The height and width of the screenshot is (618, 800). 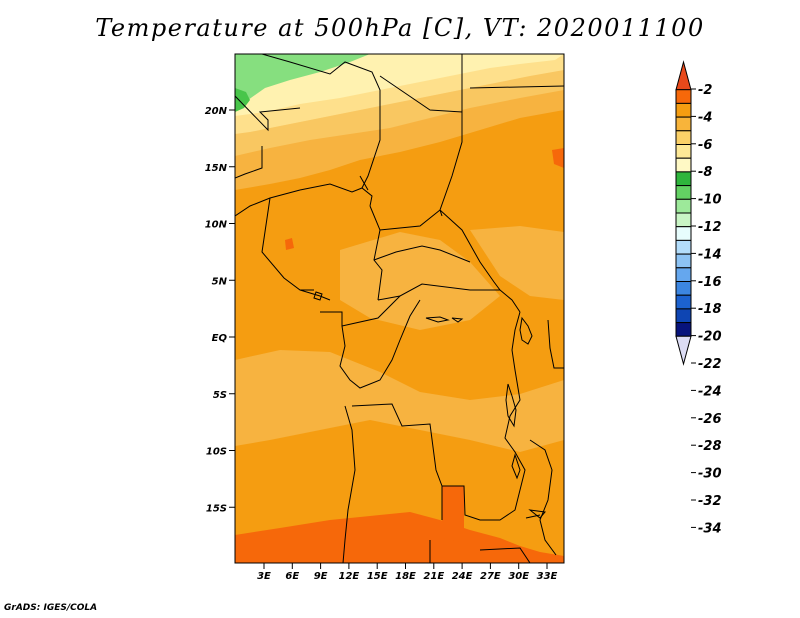 What do you see at coordinates (710, 227) in the screenshot?
I see `colorbar-label: -12` at bounding box center [710, 227].